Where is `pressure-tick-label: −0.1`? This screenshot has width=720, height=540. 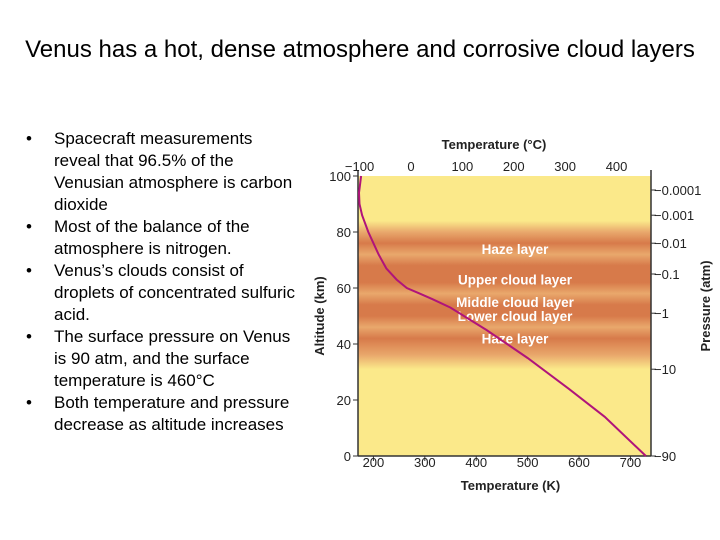 pressure-tick-label: −0.1 is located at coordinates (667, 274).